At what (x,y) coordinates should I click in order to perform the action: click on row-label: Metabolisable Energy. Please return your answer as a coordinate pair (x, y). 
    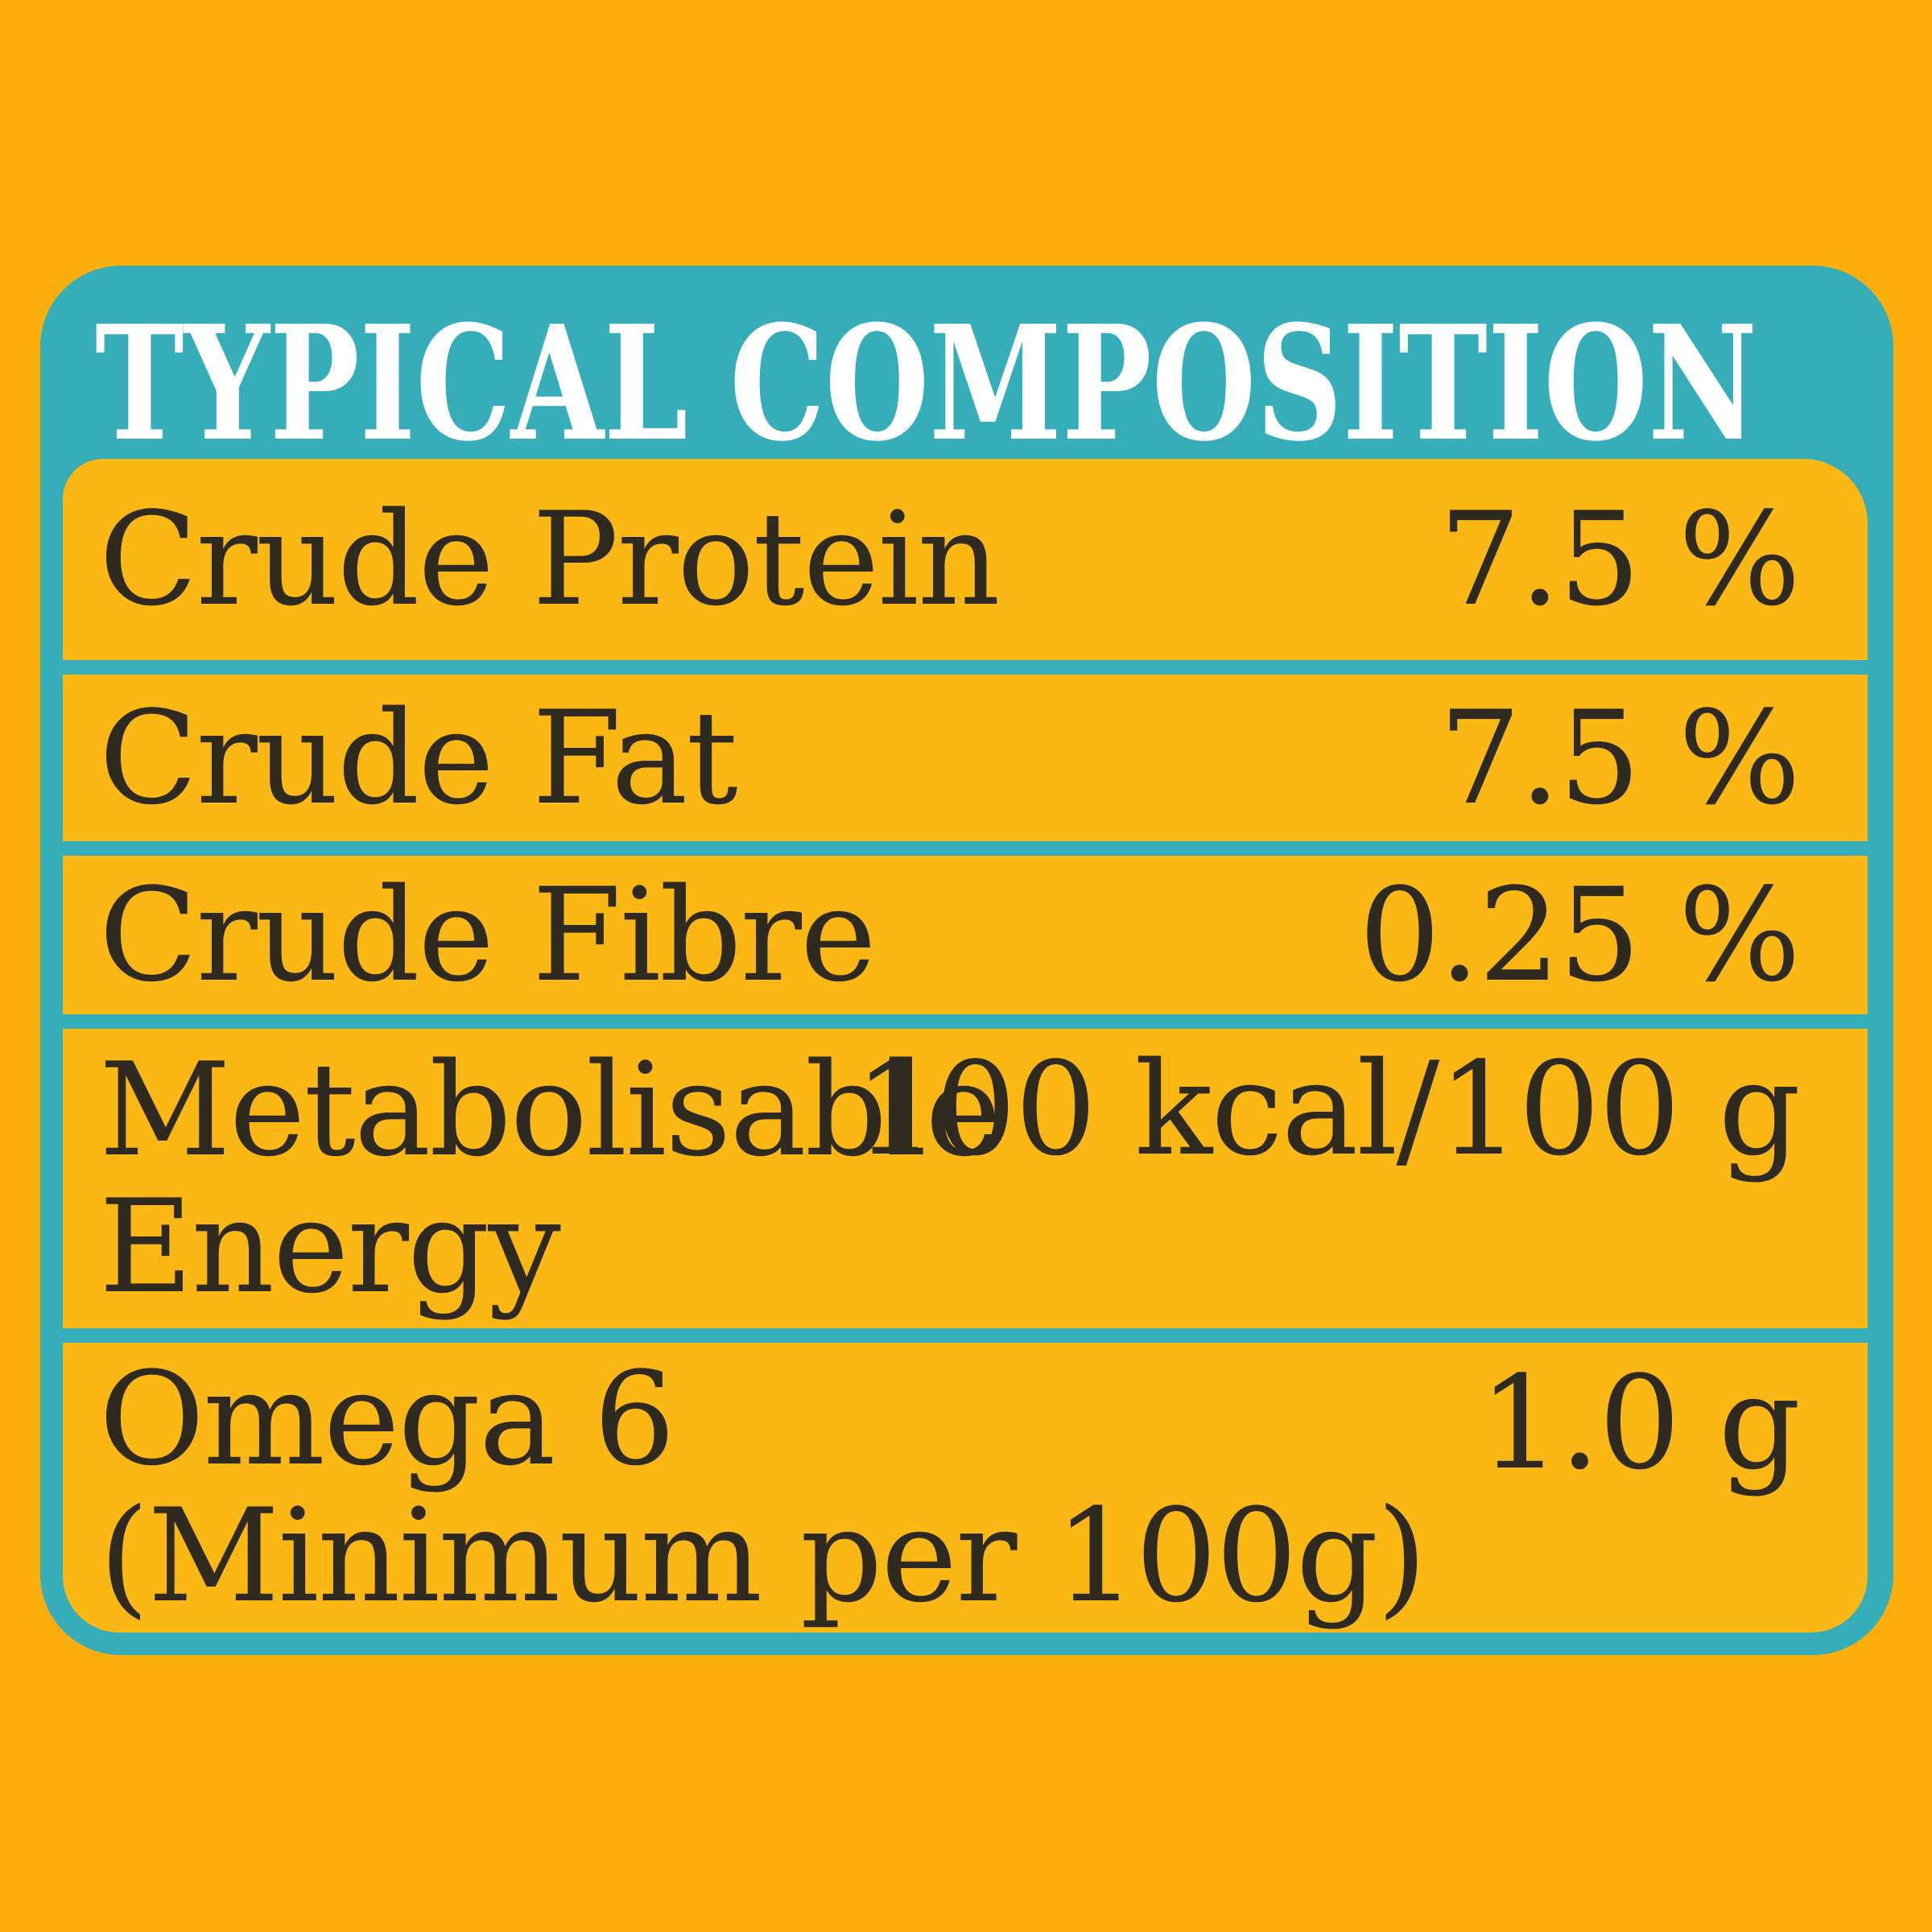
    Looking at the image, I should click on (550, 1178).